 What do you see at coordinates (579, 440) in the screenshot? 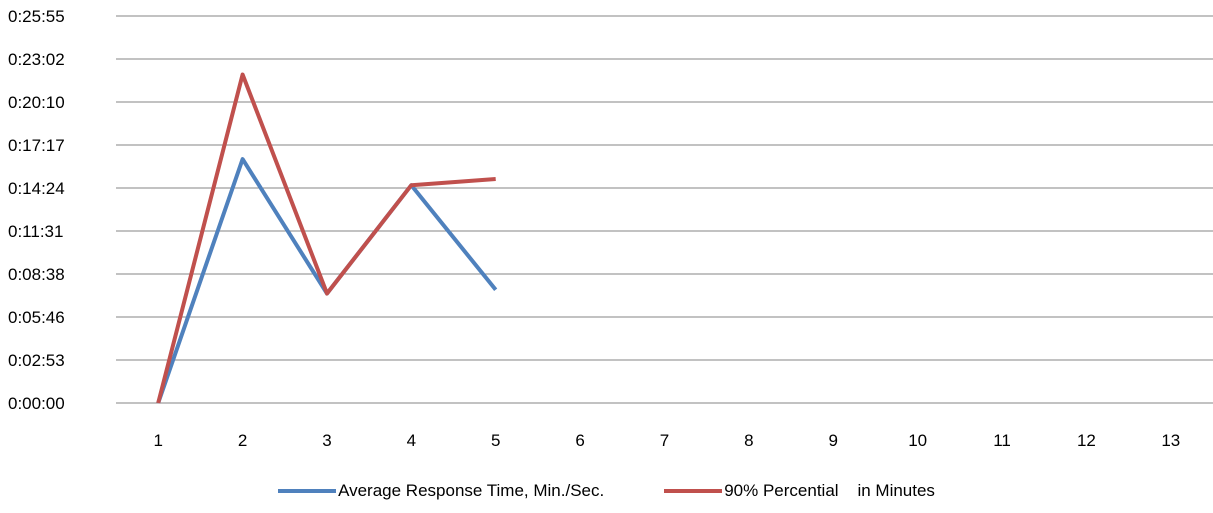
I see `x-tick-label: 6` at bounding box center [579, 440].